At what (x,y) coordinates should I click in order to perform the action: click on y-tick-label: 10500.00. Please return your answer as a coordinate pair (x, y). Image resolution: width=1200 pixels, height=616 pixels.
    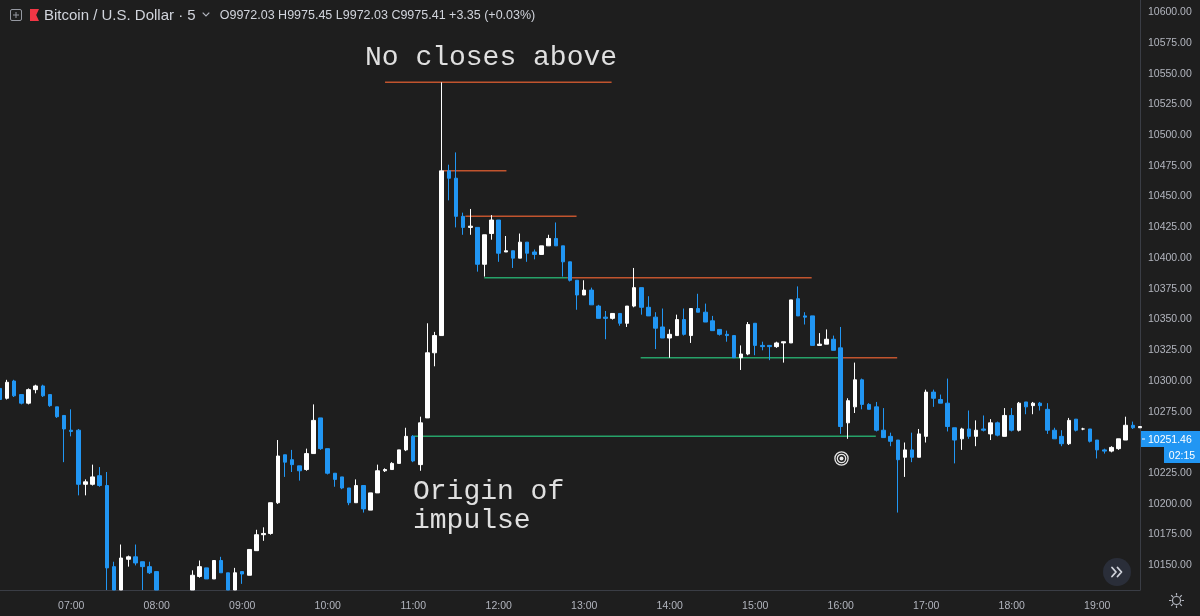
    Looking at the image, I should click on (1170, 133).